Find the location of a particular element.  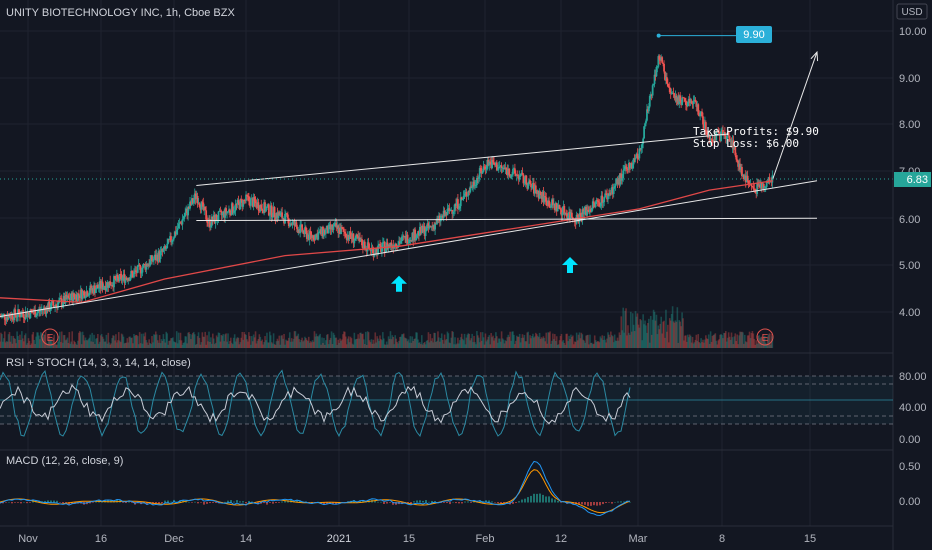

projection-arrow is located at coordinates (795, 115).